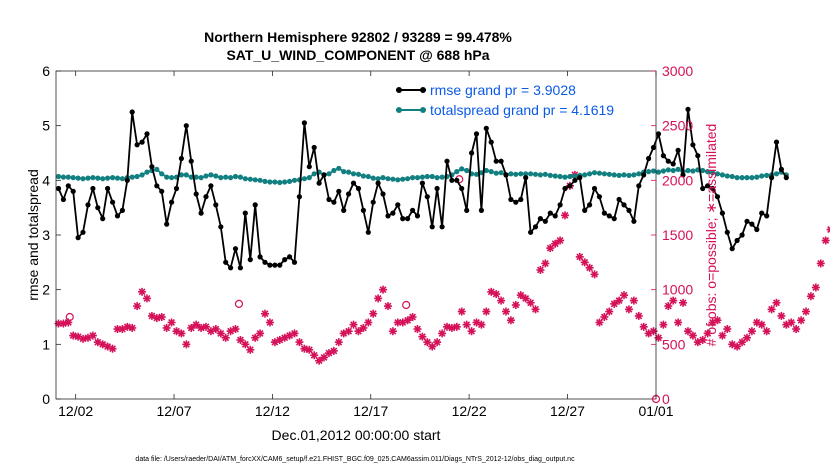 Image resolution: width=830 pixels, height=470 pixels. Describe the element at coordinates (677, 235) in the screenshot. I see `y-right-tick-label: 1500` at that location.